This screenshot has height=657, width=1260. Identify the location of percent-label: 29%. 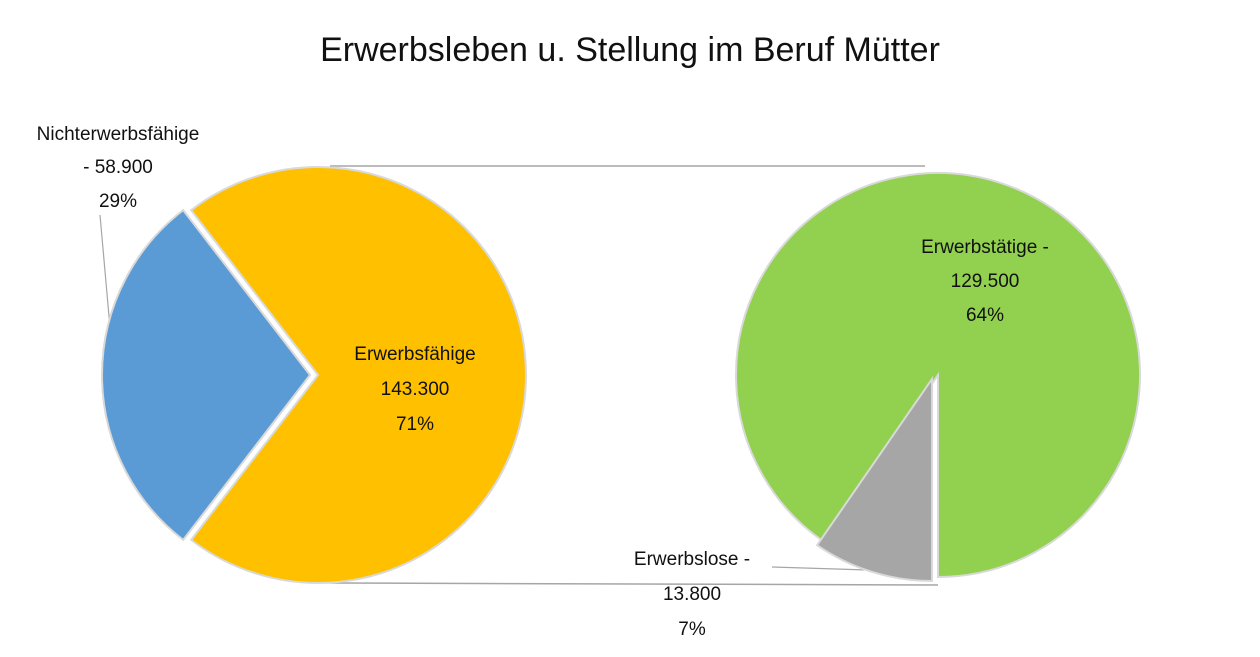
(118, 201).